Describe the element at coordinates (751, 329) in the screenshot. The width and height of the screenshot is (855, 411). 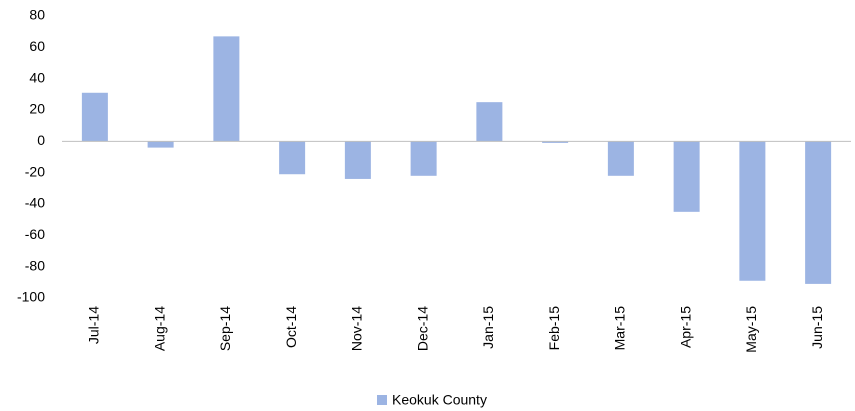
I see `x-tick-label: May-15` at that location.